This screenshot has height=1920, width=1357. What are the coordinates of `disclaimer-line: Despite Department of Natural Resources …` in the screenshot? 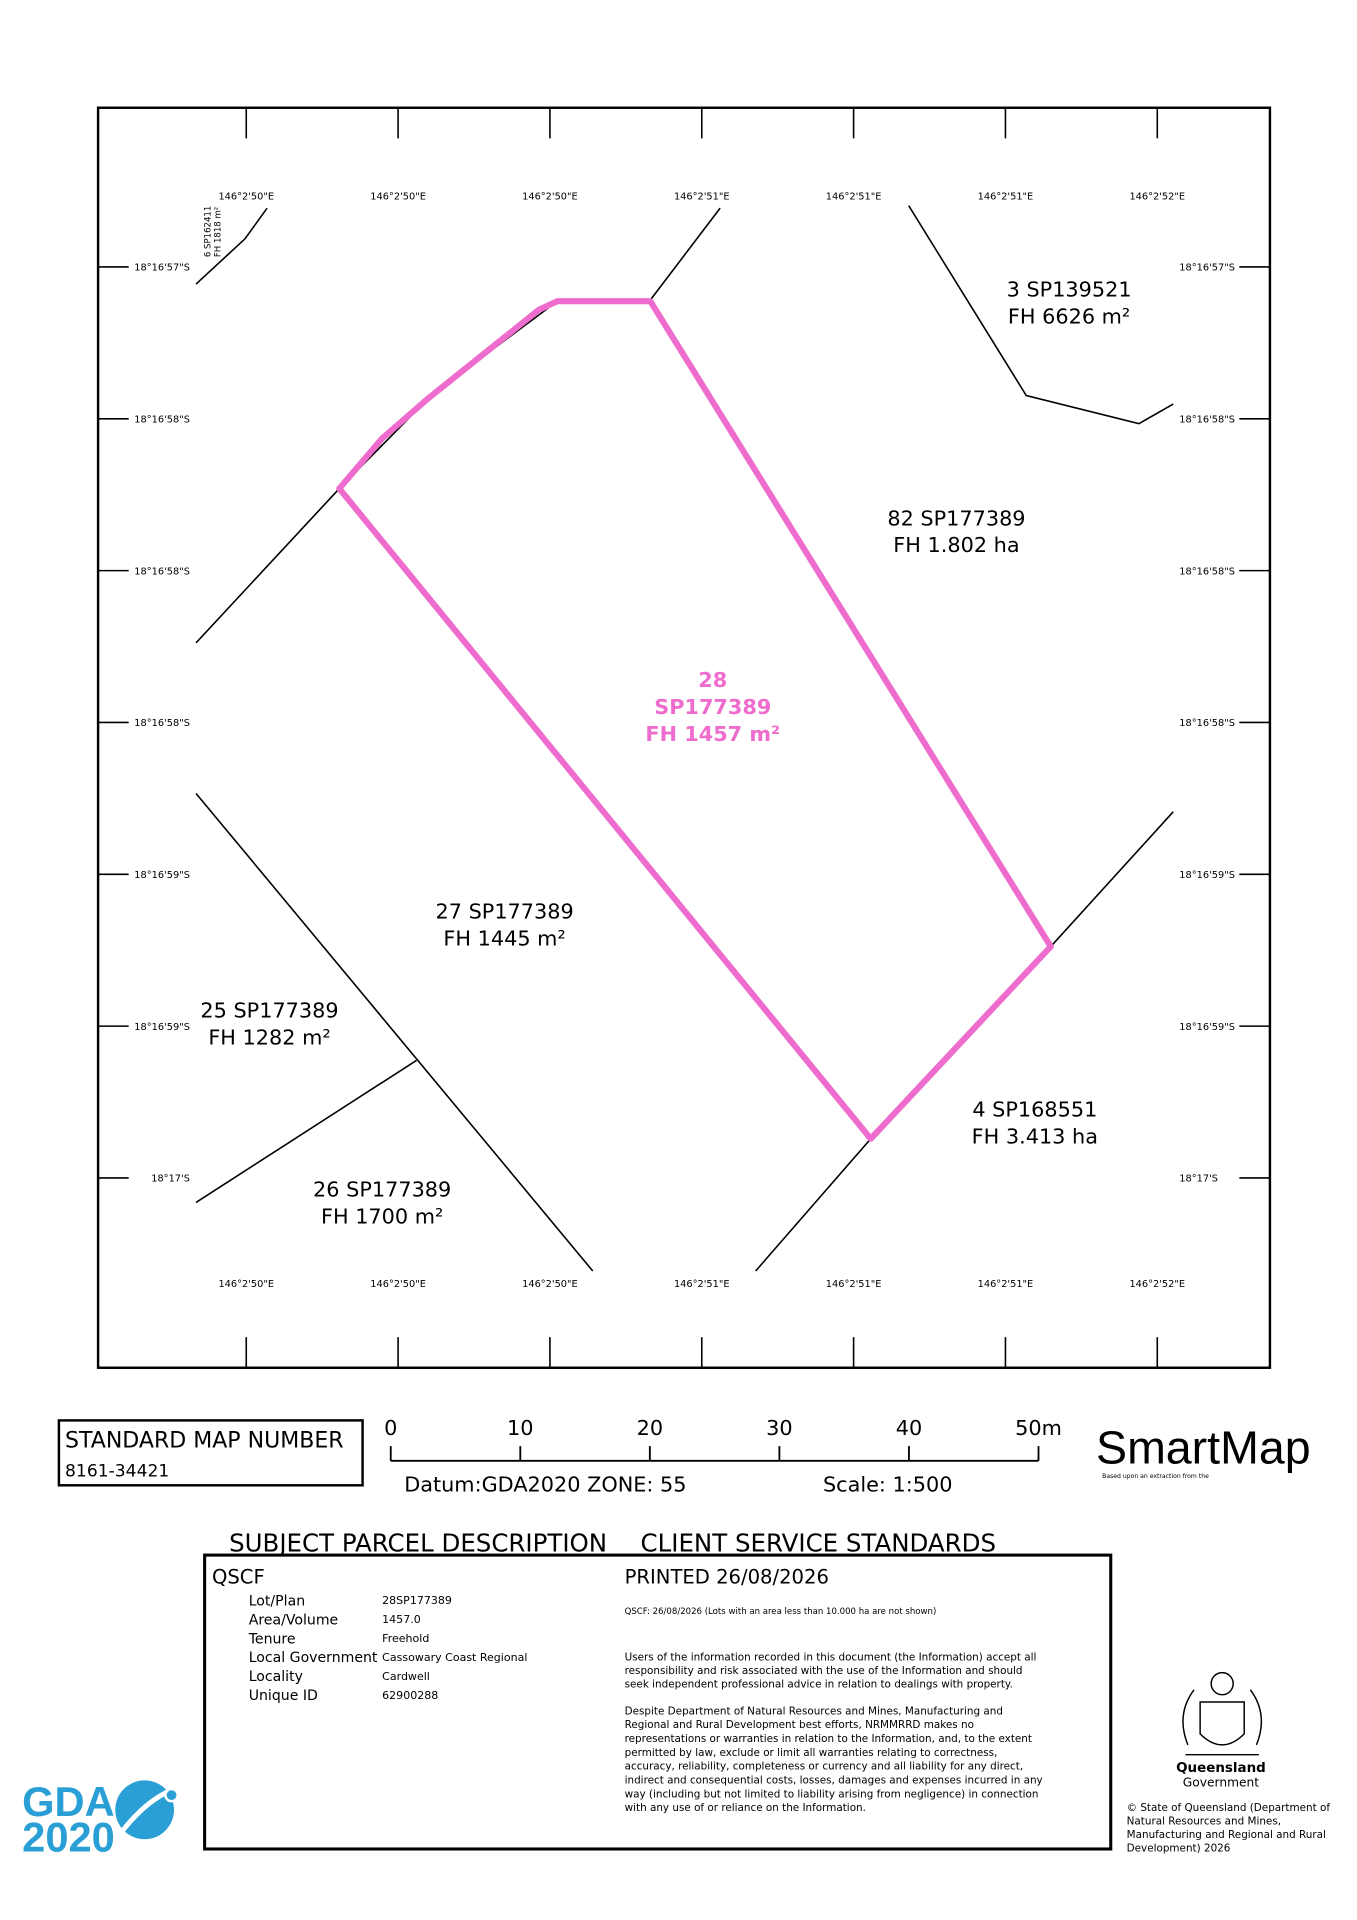 It's located at (814, 1711).